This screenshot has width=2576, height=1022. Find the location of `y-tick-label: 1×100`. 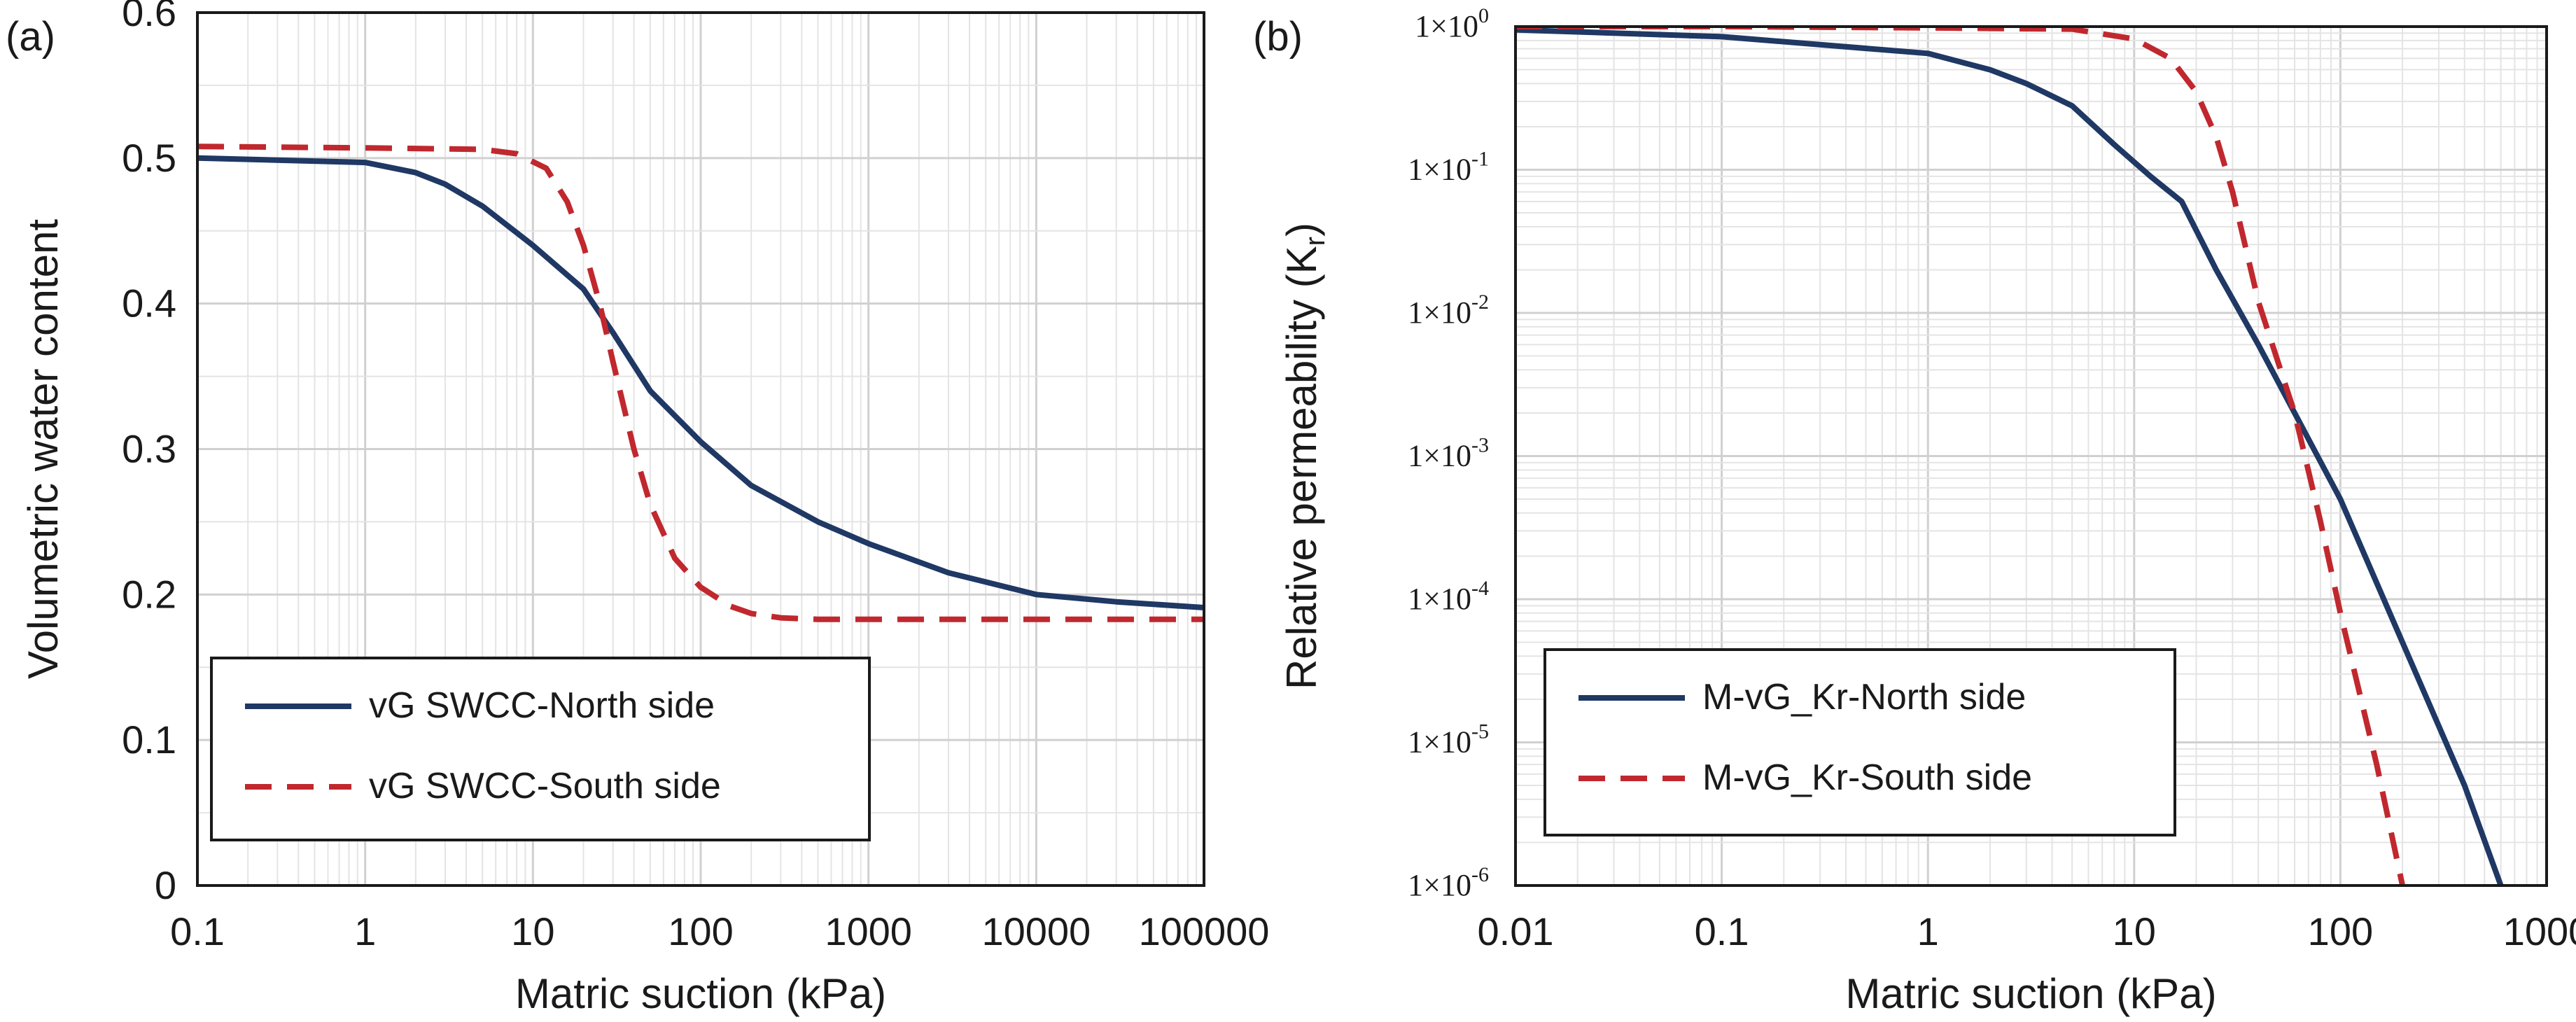

y-tick-label: 1×100 is located at coordinates (1452, 23).